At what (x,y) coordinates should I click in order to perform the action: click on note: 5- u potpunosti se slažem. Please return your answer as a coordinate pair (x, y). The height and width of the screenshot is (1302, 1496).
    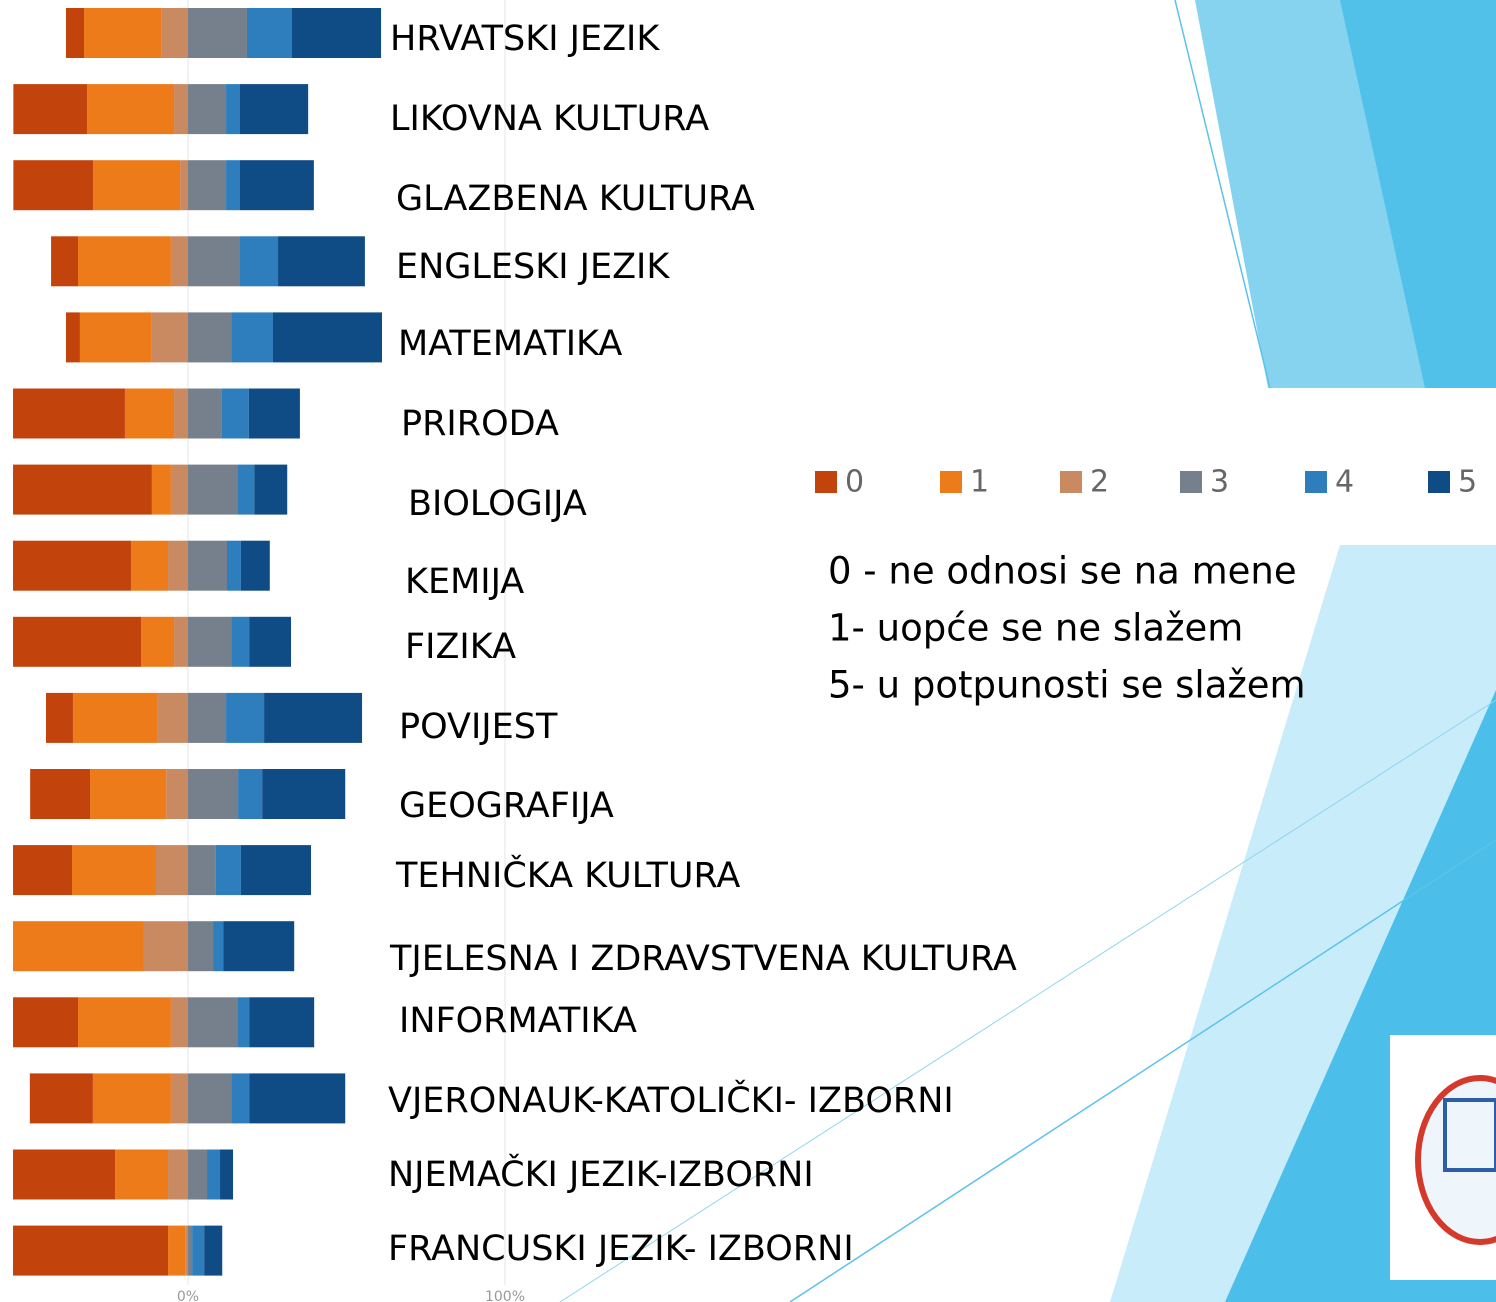
    Looking at the image, I should click on (1067, 685).